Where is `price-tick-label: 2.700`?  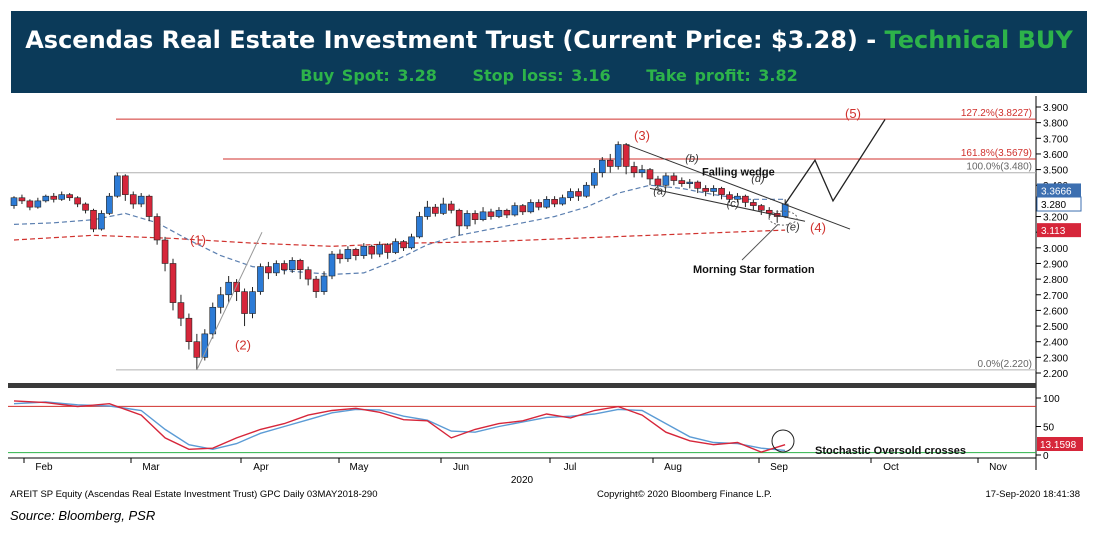 price-tick-label: 2.700 is located at coordinates (1055, 296).